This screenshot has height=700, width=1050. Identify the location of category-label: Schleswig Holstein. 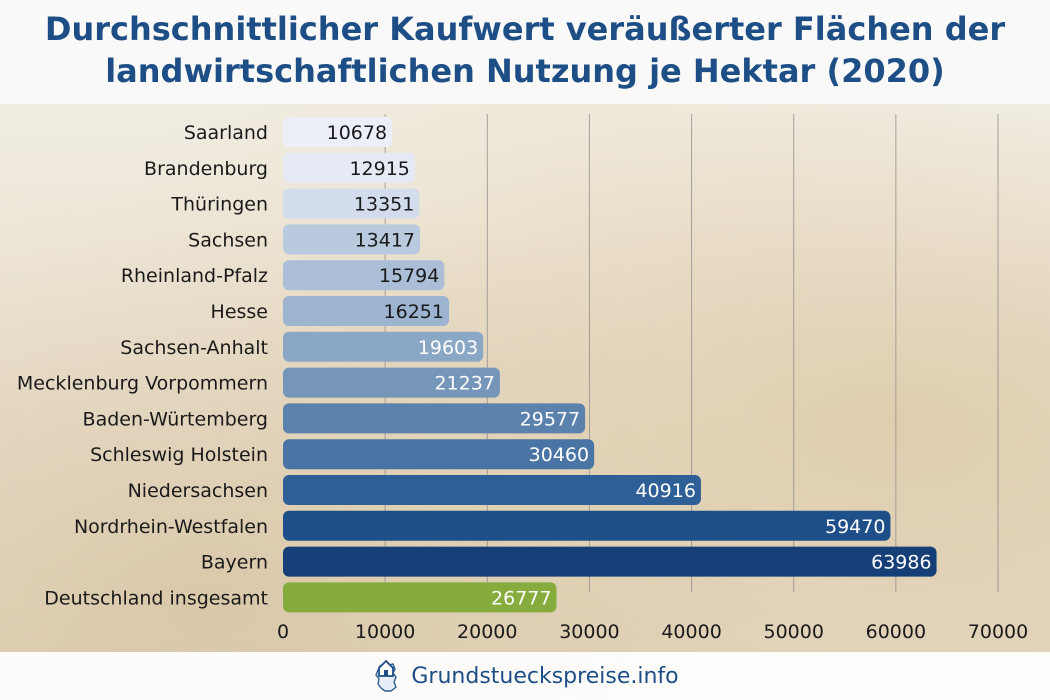
(179, 455).